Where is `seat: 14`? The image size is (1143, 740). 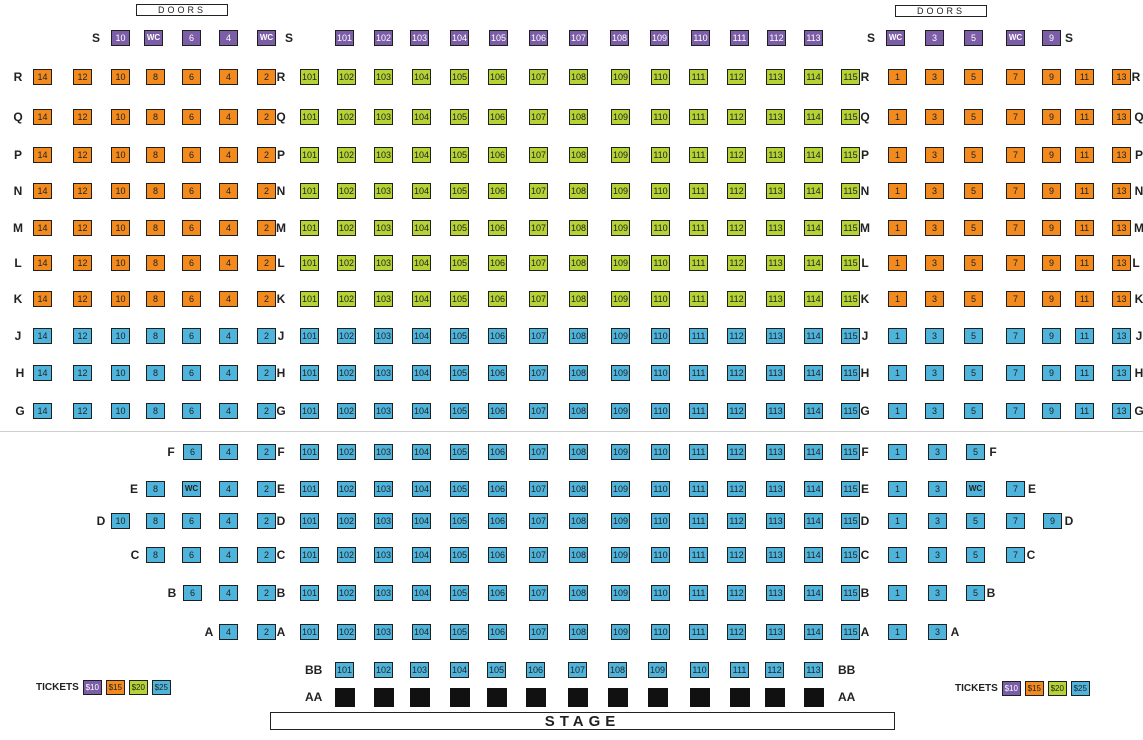 seat: 14 is located at coordinates (42, 228).